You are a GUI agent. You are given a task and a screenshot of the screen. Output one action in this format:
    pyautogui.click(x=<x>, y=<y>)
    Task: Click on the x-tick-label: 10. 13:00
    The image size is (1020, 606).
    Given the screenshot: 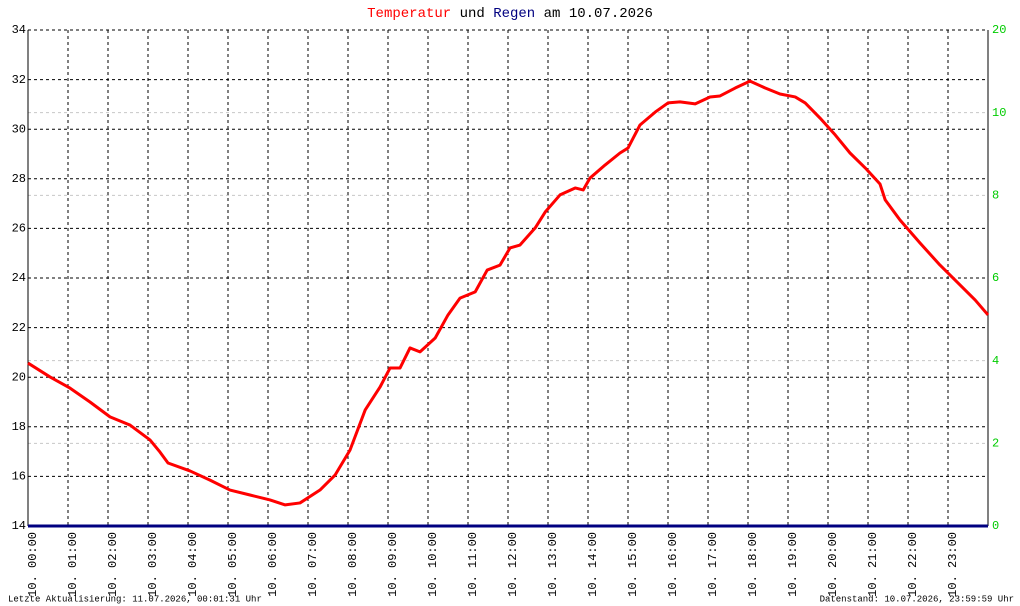 What is the action you would take?
    pyautogui.click(x=553, y=564)
    